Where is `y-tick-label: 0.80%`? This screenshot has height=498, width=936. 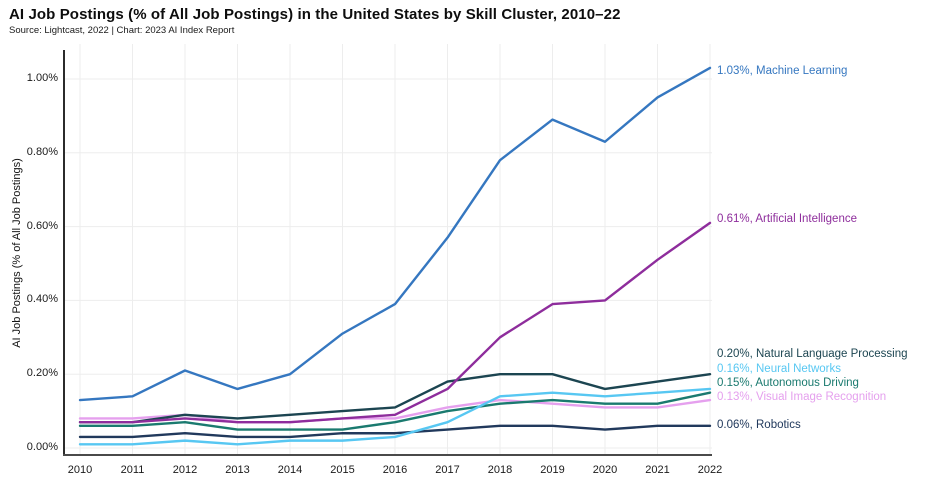
y-tick-label: 0.80% is located at coordinates (42, 151).